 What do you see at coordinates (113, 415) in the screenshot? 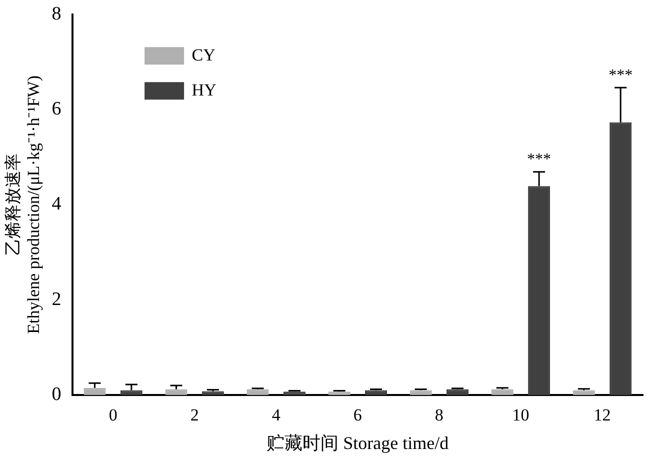
I see `x-tick-label: 0` at bounding box center [113, 415].